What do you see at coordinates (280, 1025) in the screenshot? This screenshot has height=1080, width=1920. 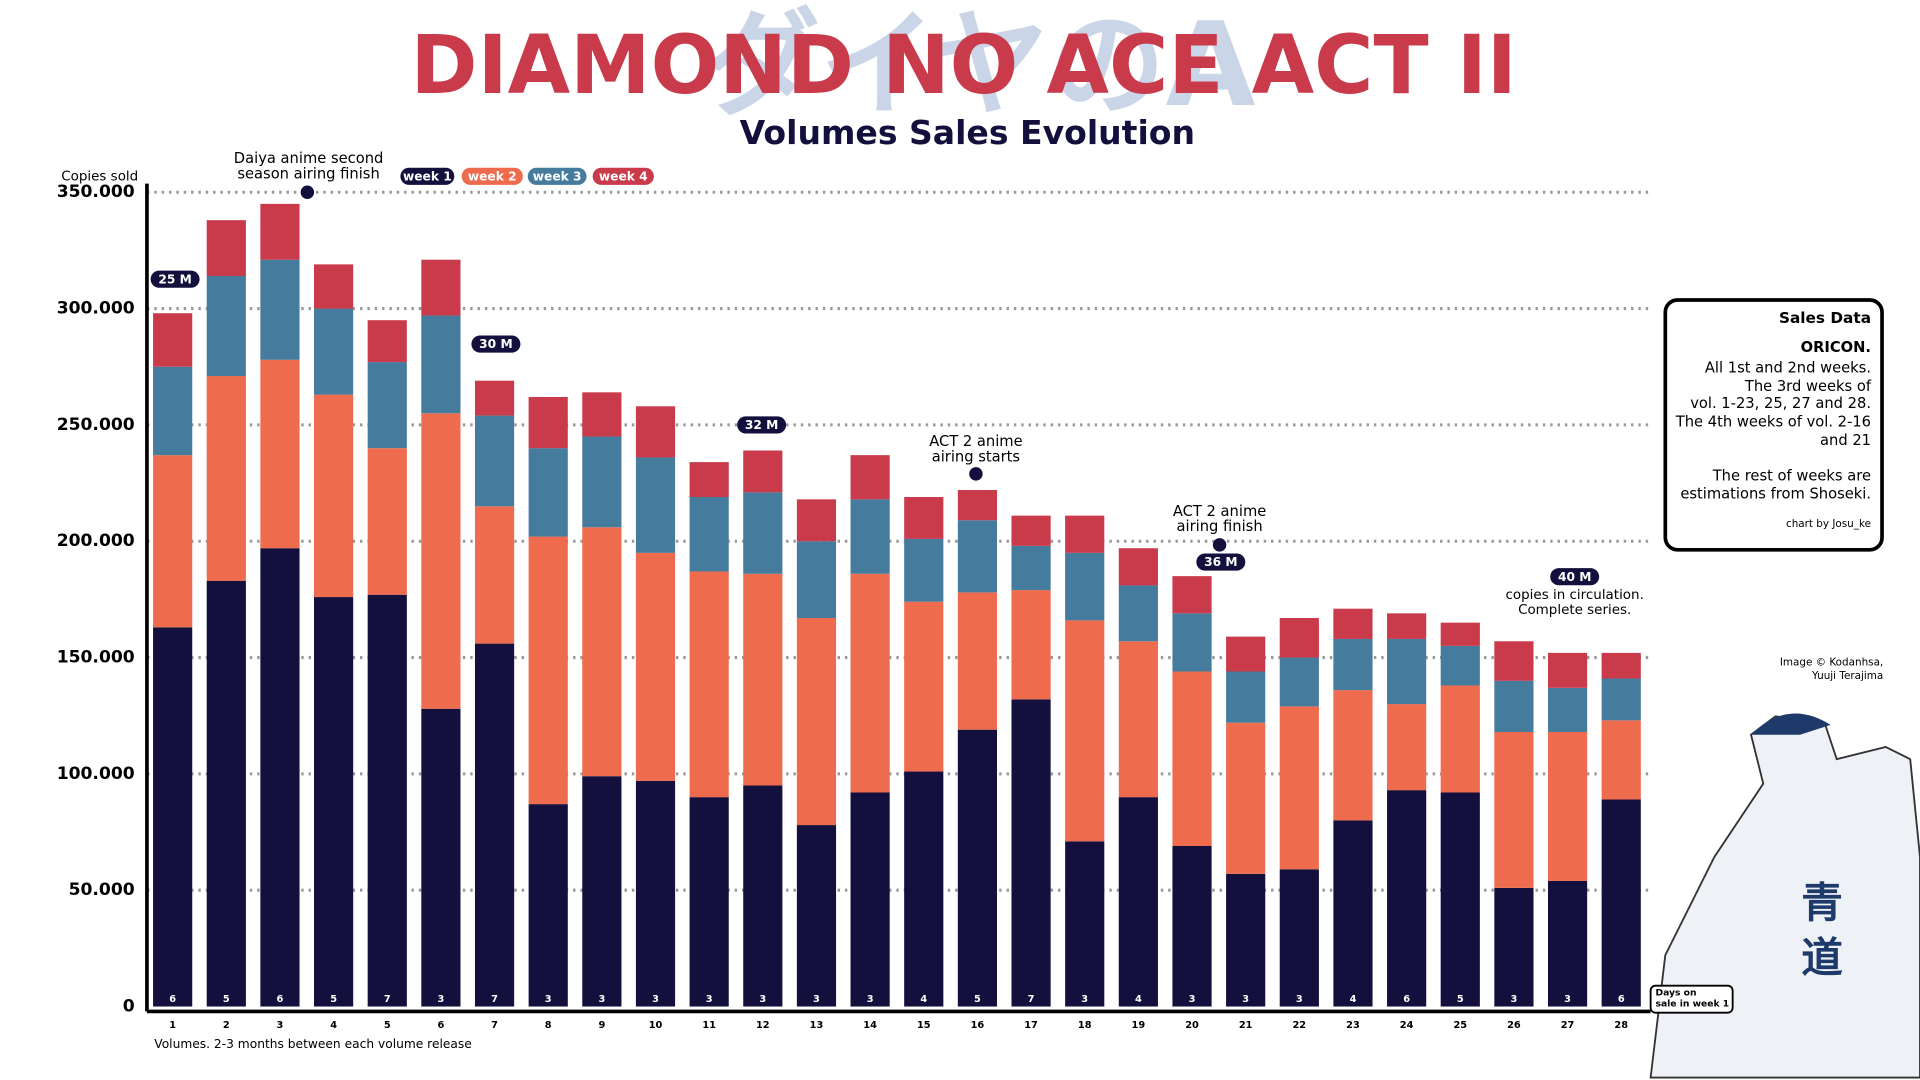 I see `x-tick-label: 3` at bounding box center [280, 1025].